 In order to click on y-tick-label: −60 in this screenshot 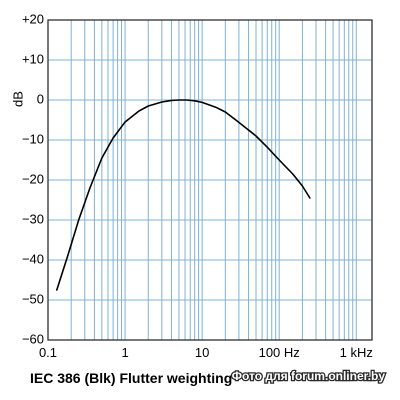, I will do `click(33, 338)`.